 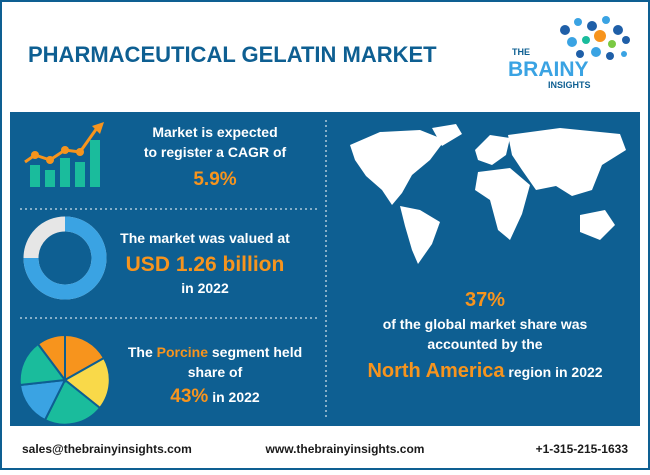 I want to click on region-text: accounted by the, so click(x=484, y=344).